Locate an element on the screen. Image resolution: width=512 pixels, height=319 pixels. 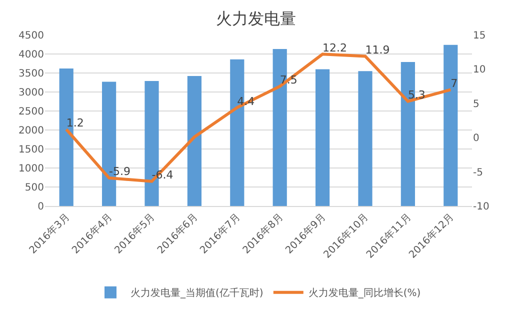
data-label: 12.2 is located at coordinates (335, 47).